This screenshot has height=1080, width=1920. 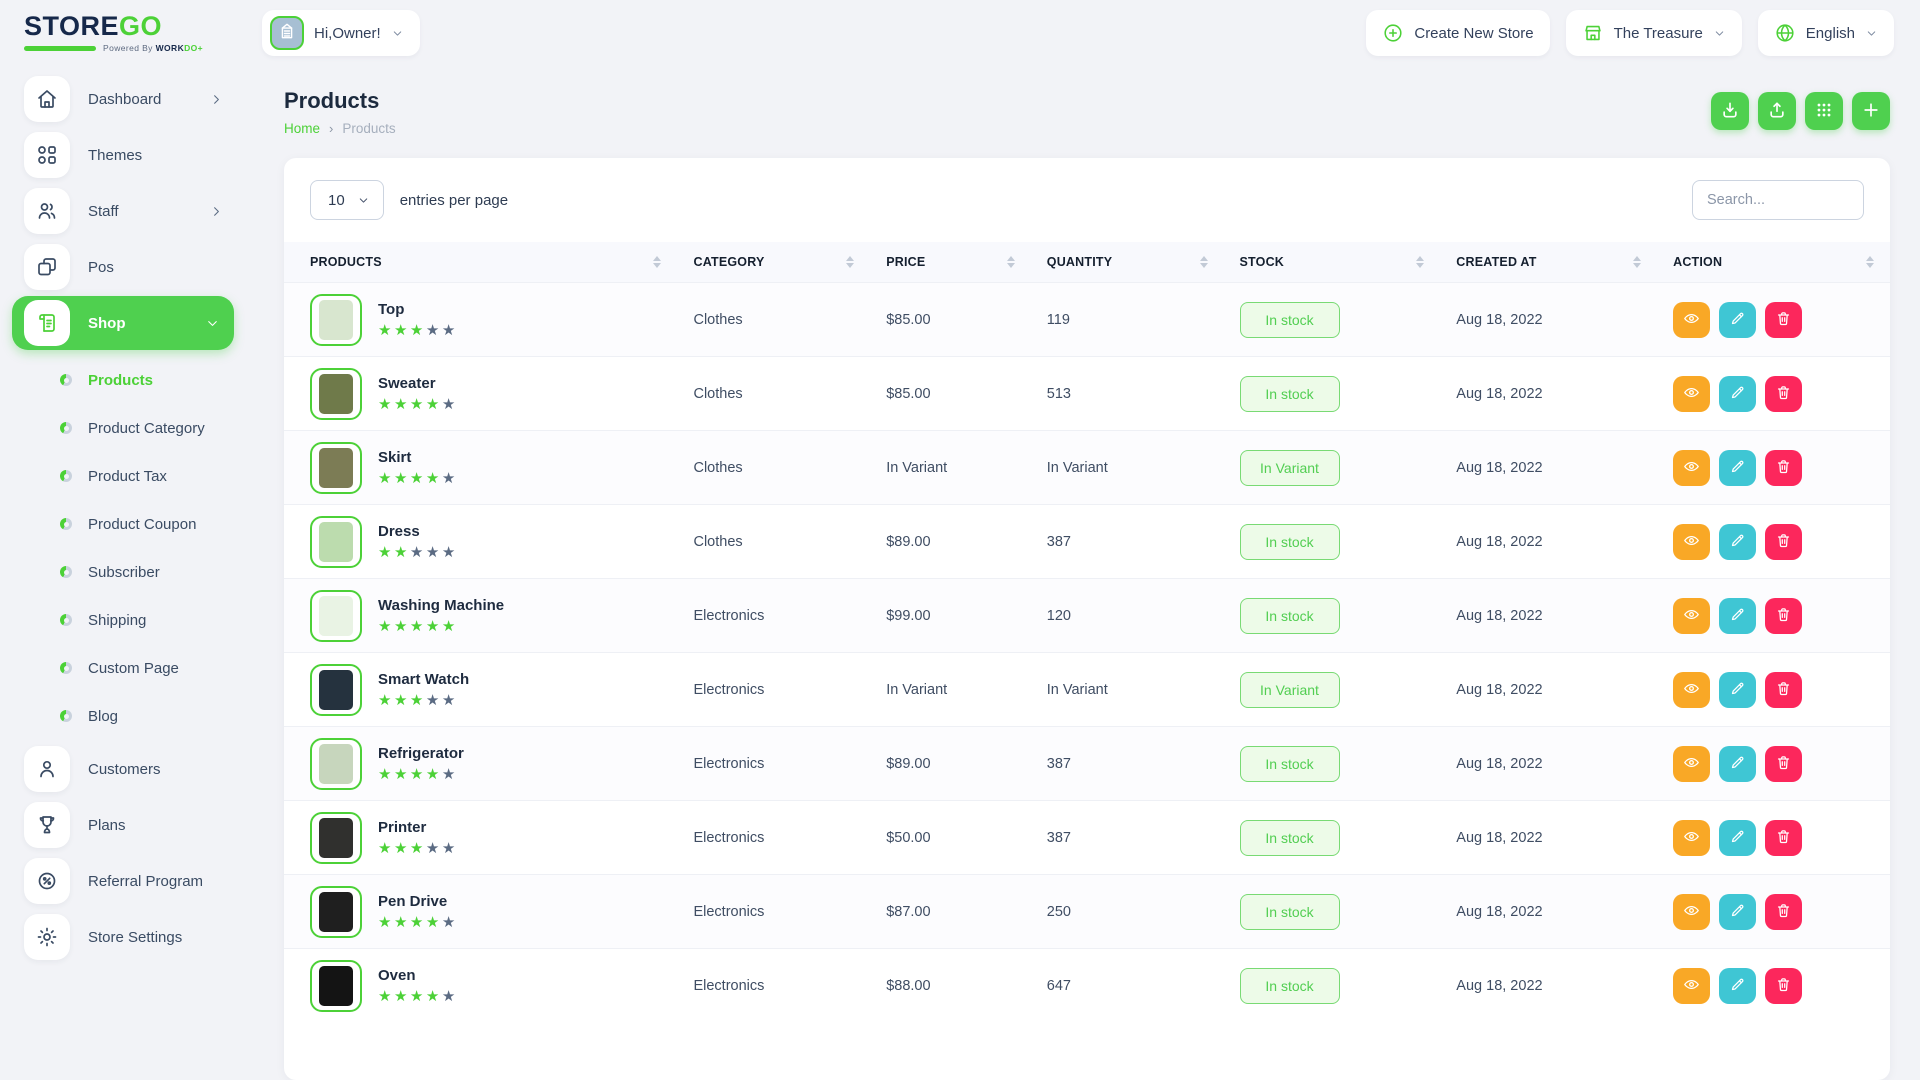 What do you see at coordinates (347, 200) in the screenshot?
I see `entries-per-page-select: 10` at bounding box center [347, 200].